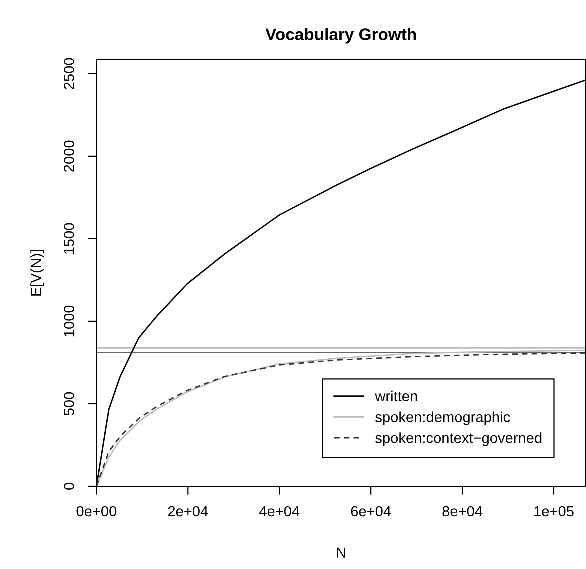 This screenshot has width=586, height=569. What do you see at coordinates (341, 553) in the screenshot?
I see `x-axis-title: N` at bounding box center [341, 553].